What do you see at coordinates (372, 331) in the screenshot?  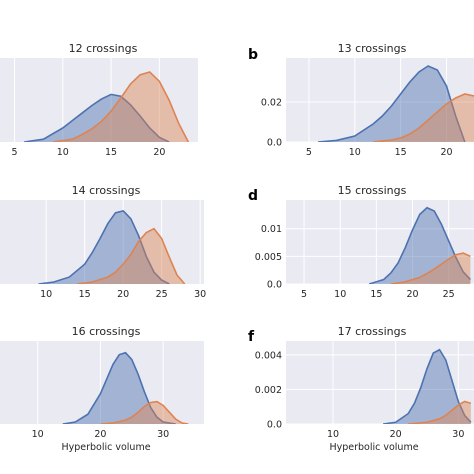 I see `panel-title: 17 crossings` at bounding box center [372, 331].